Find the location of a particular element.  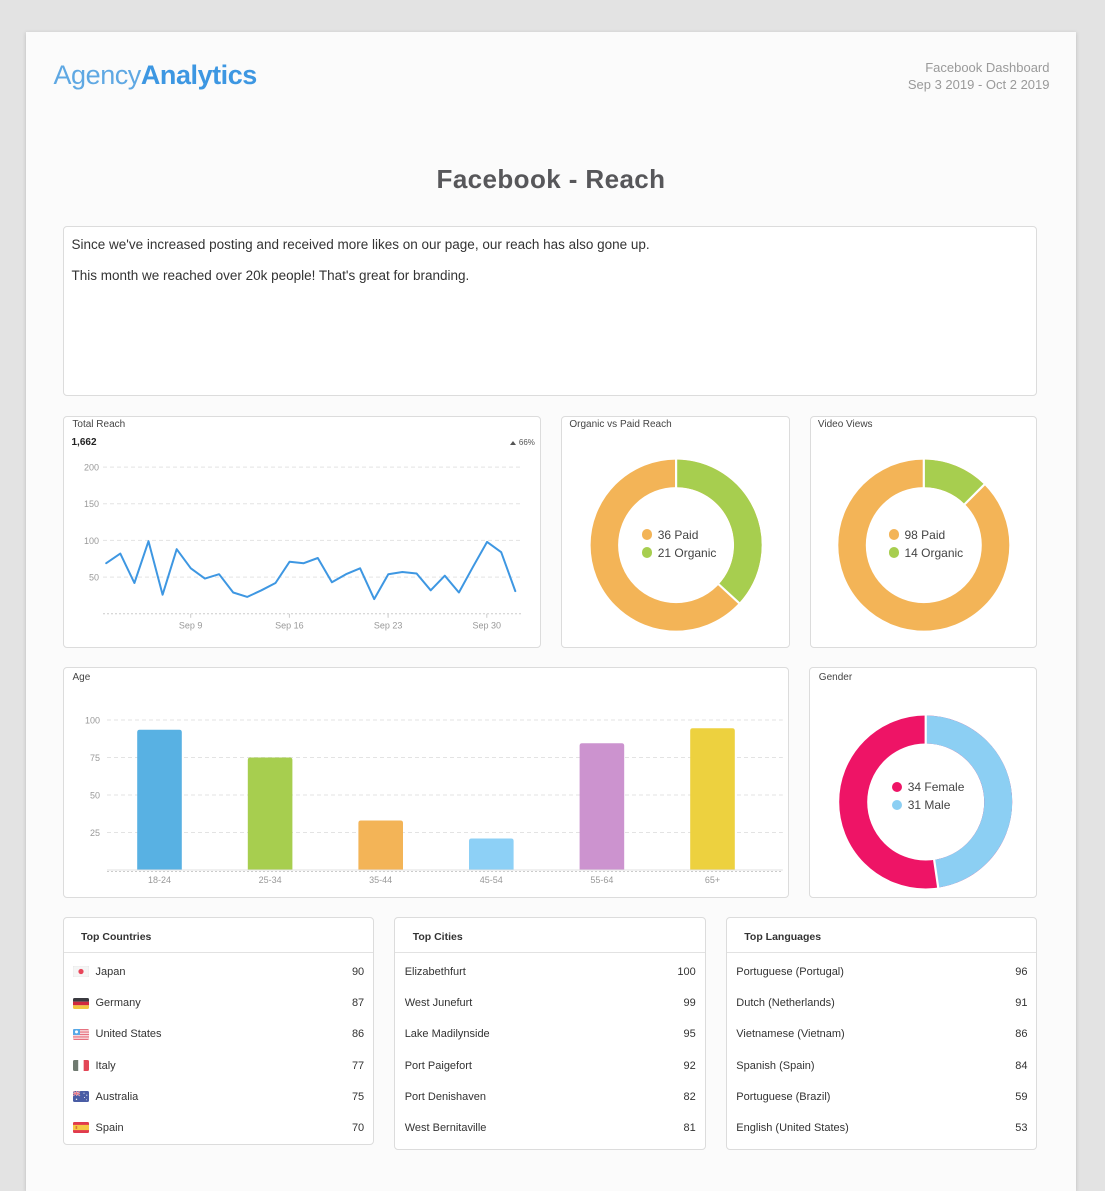

svg-text: 45-54 is located at coordinates (490, 880).